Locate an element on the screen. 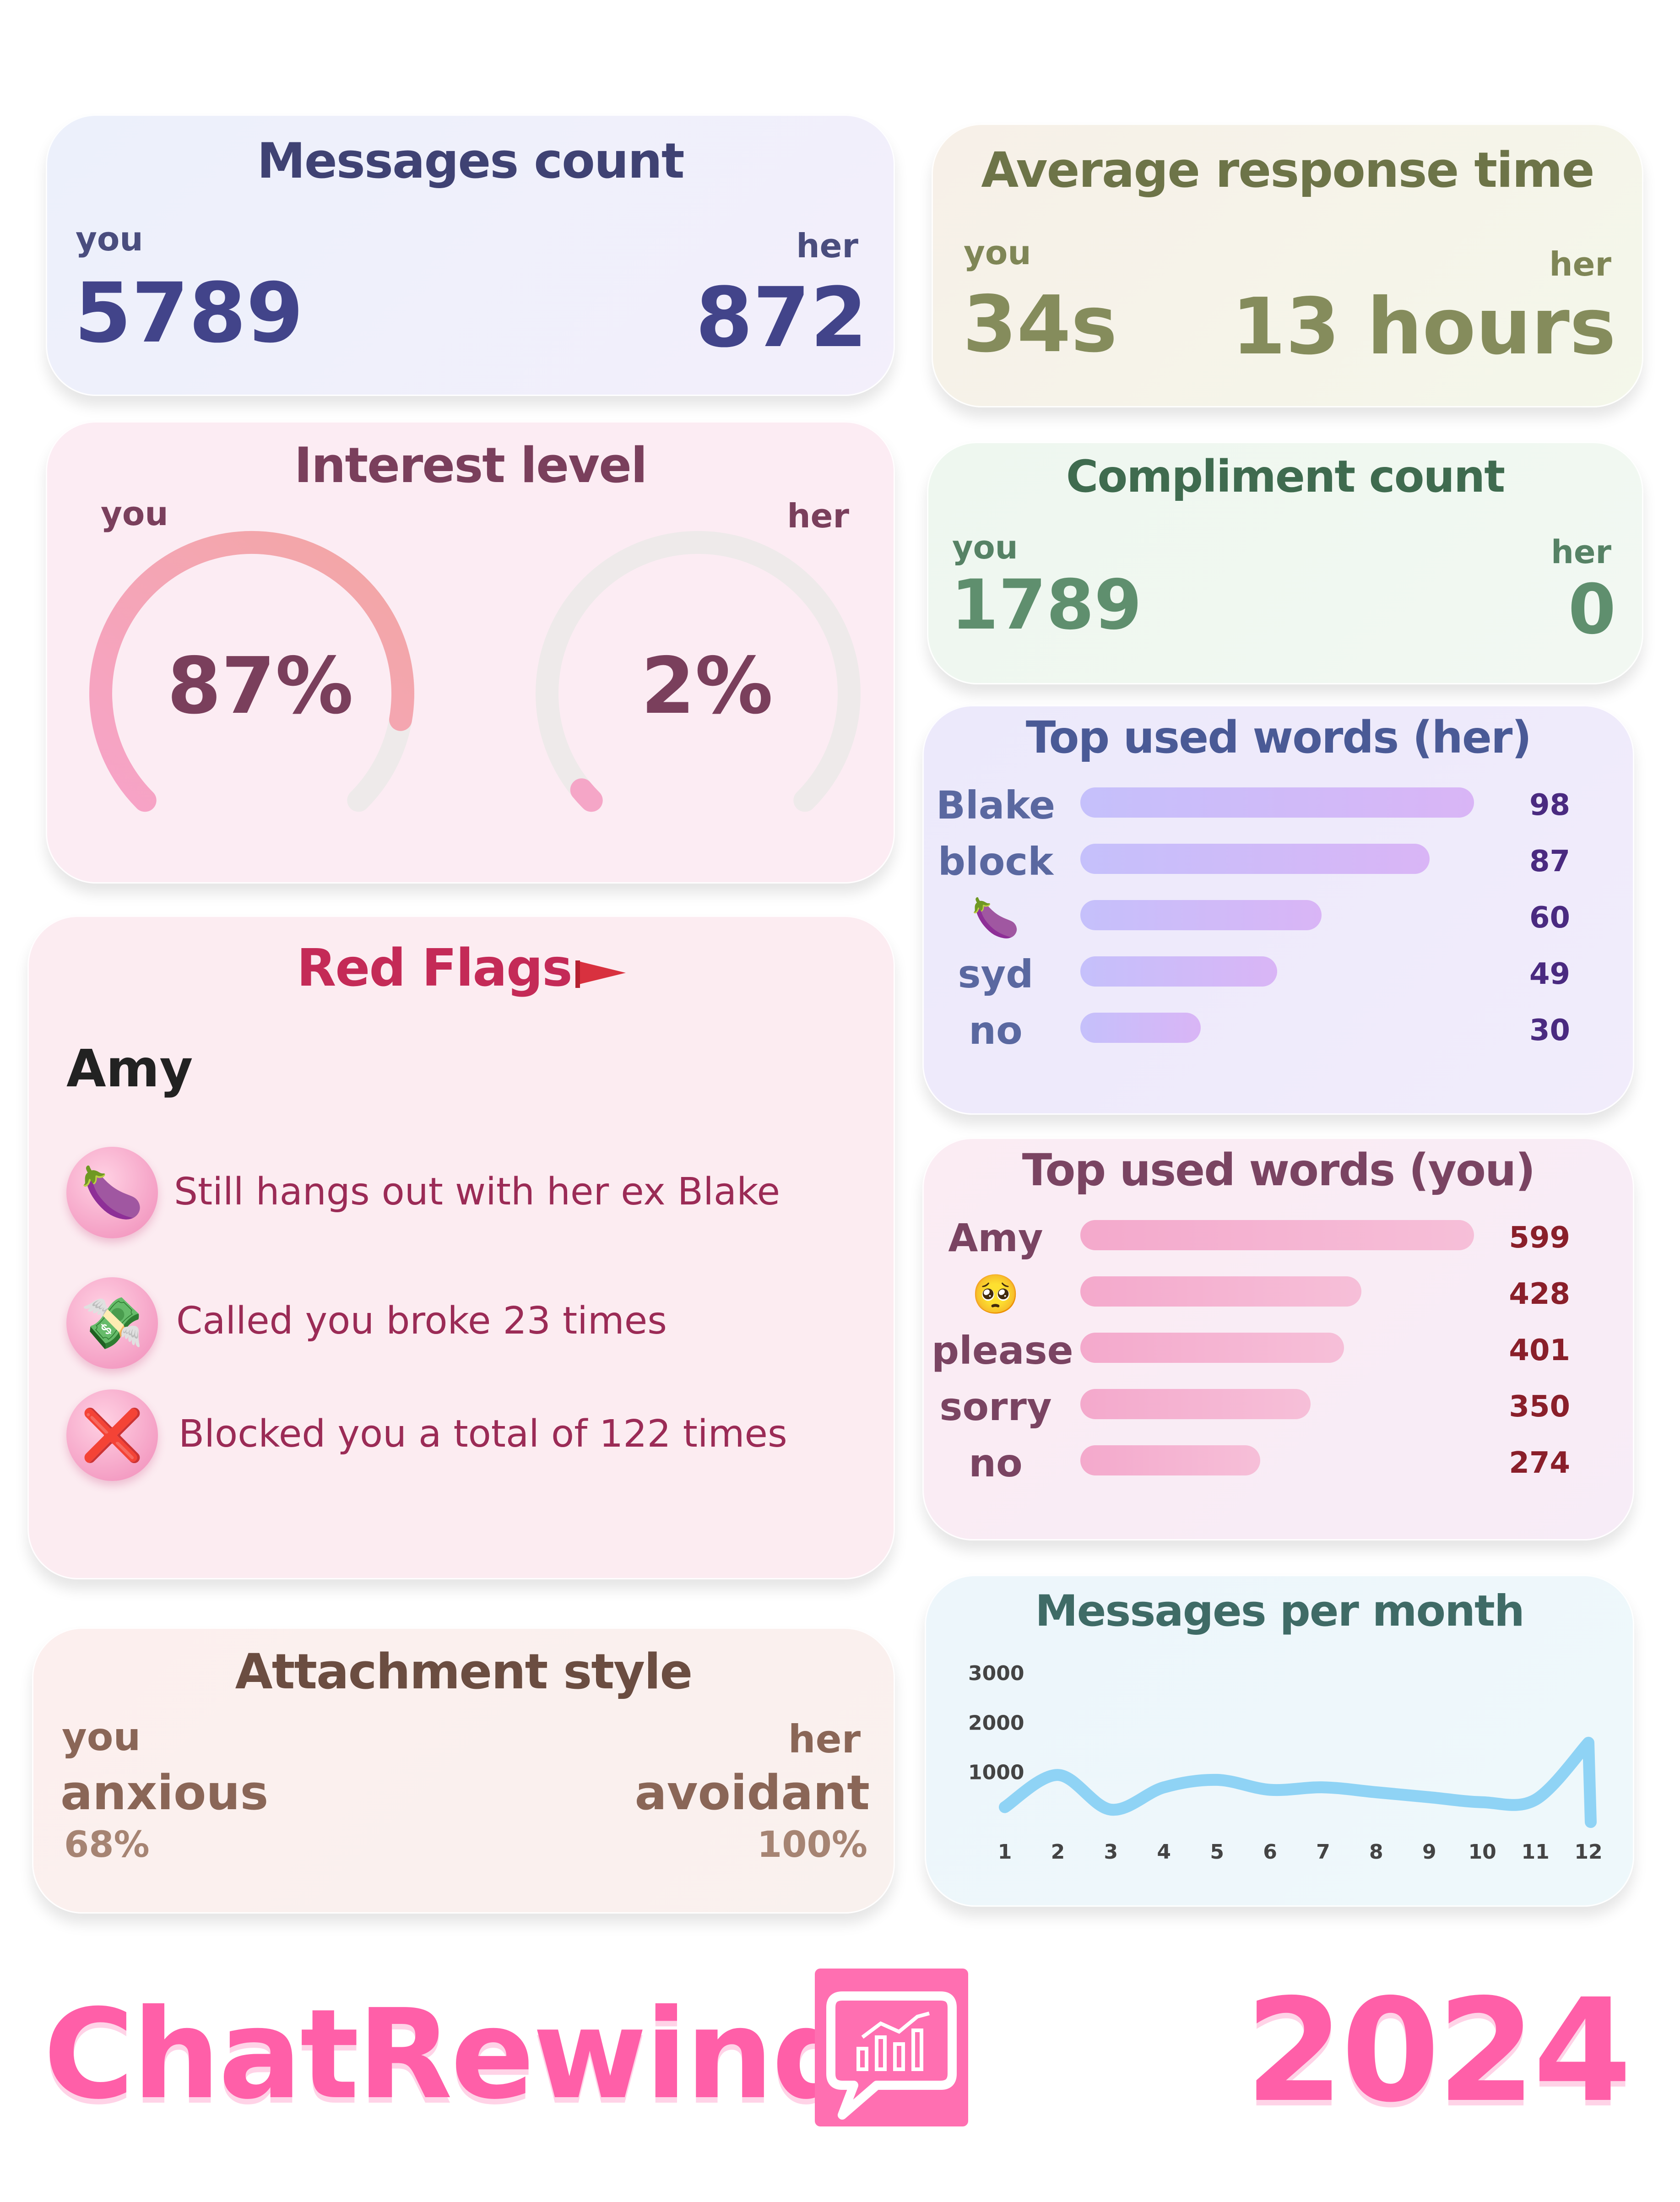 The width and height of the screenshot is (1680, 2202). messages-count-title: Messages count is located at coordinates (470, 161).